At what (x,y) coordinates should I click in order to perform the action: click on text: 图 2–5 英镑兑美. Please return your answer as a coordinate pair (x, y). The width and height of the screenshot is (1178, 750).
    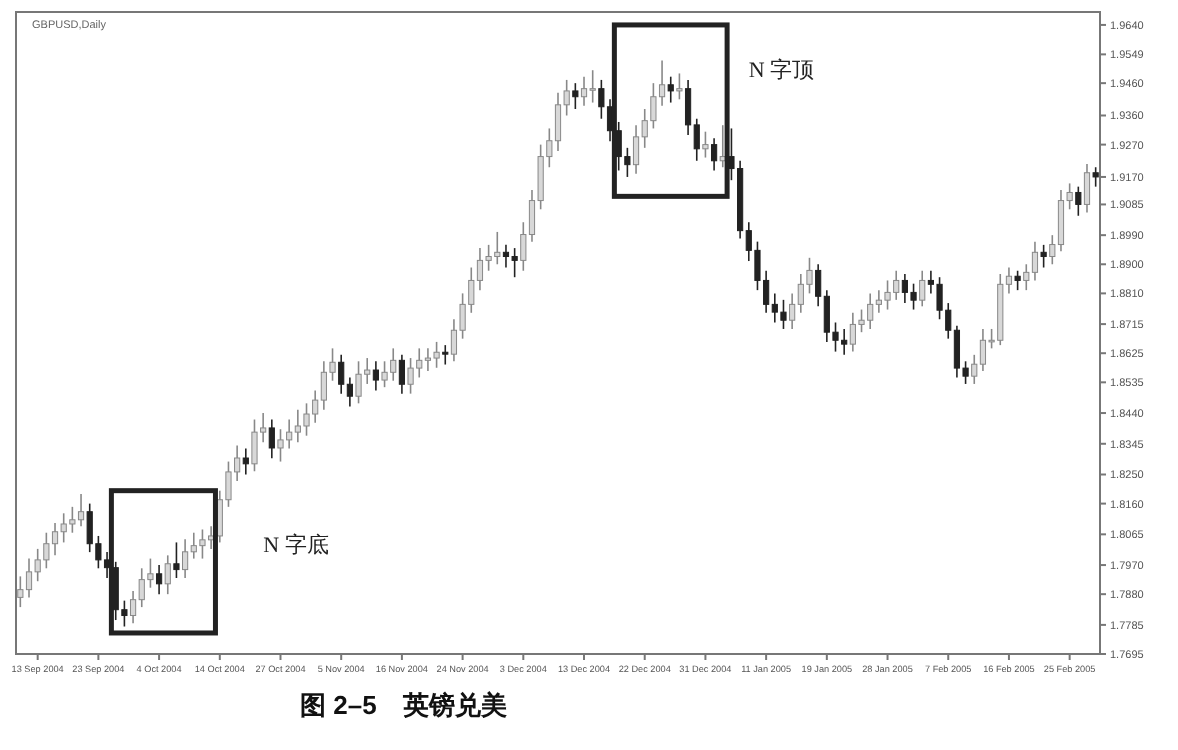
    Looking at the image, I should click on (403, 705).